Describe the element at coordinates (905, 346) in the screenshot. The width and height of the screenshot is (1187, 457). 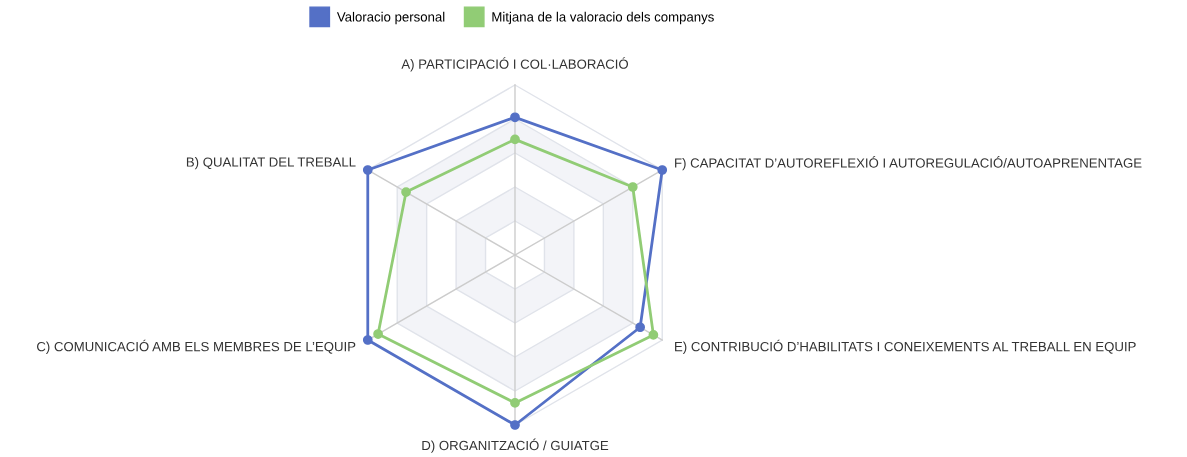
I see `spoke-label: E) CONTRIBUCIÓ D’HABILITATS I CONEIXEMENTS AL TREBALL EN EQUIP` at that location.